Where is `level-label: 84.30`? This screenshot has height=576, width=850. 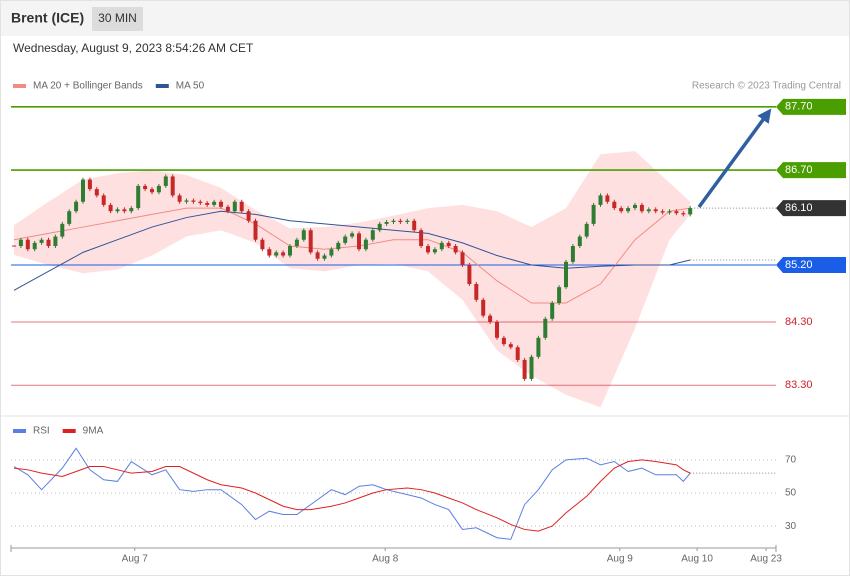
level-label: 84.30 is located at coordinates (799, 322).